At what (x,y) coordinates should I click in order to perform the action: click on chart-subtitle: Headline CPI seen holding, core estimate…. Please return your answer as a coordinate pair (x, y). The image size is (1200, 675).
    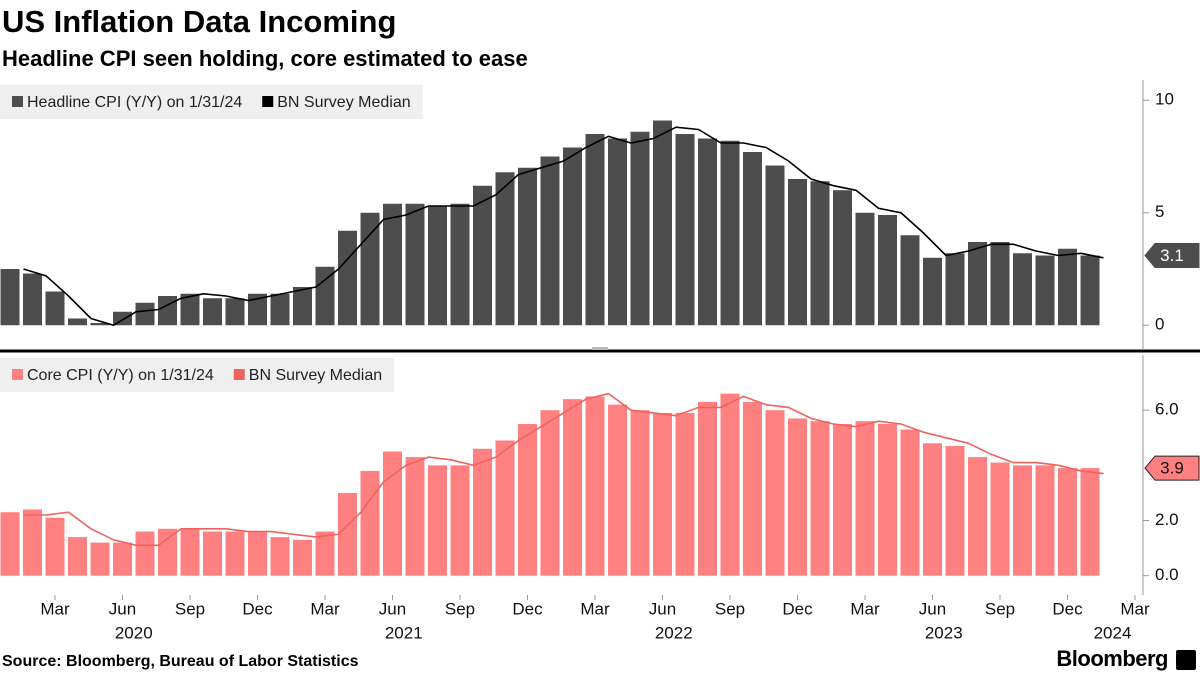
    Looking at the image, I should click on (265, 58).